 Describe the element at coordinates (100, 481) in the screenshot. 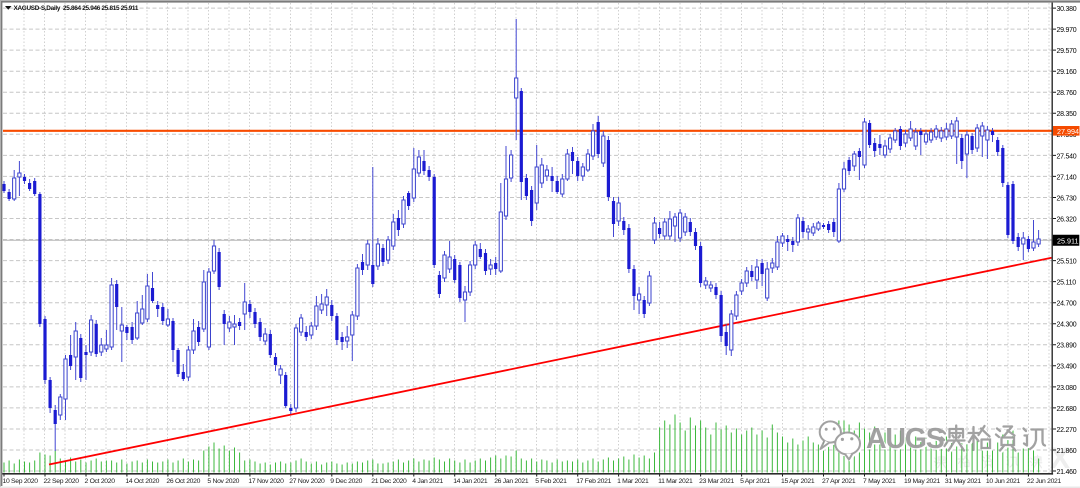

I see `svg-text: 2 Oct 2020` at that location.